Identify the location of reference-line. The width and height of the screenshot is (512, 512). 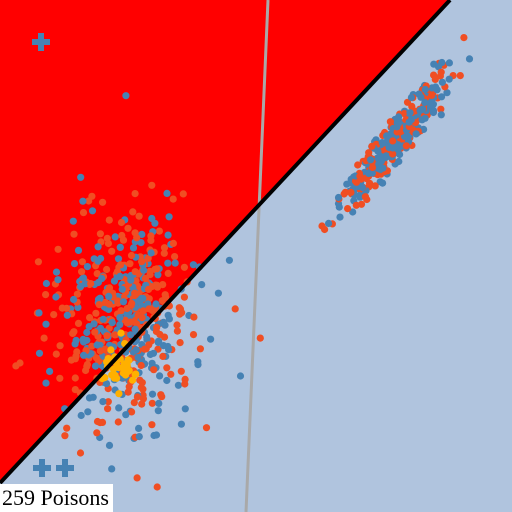
(257, 256).